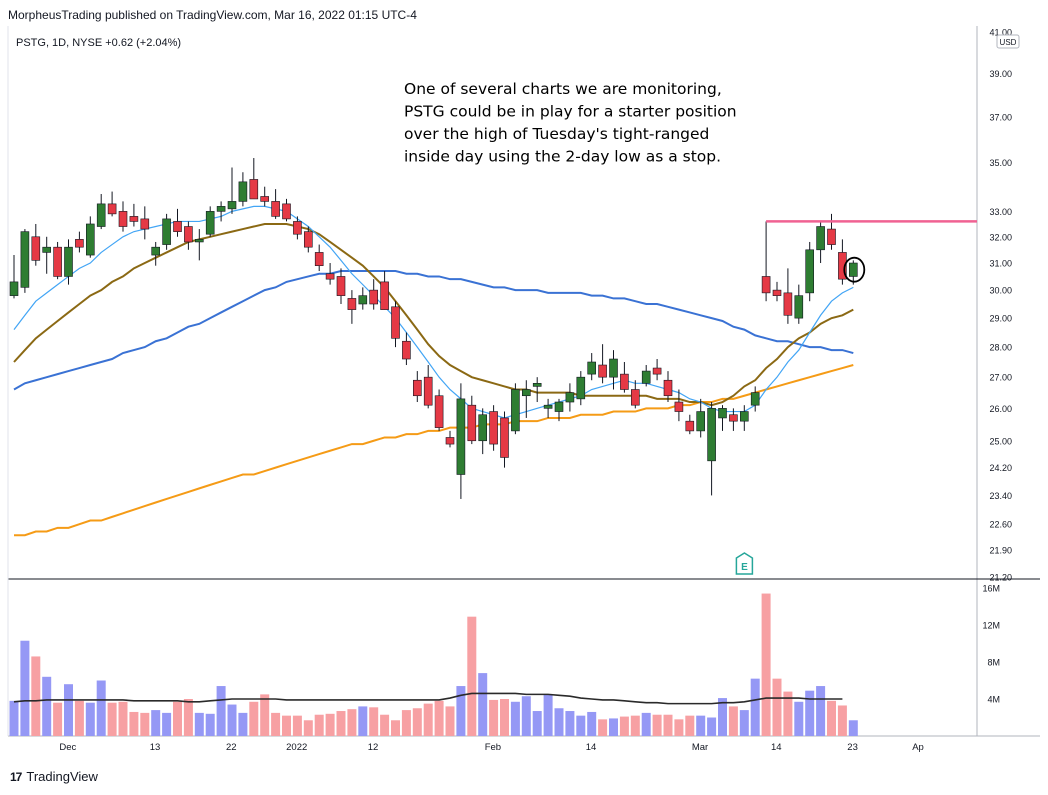  What do you see at coordinates (852, 747) in the screenshot?
I see `time-tick-label: 23` at bounding box center [852, 747].